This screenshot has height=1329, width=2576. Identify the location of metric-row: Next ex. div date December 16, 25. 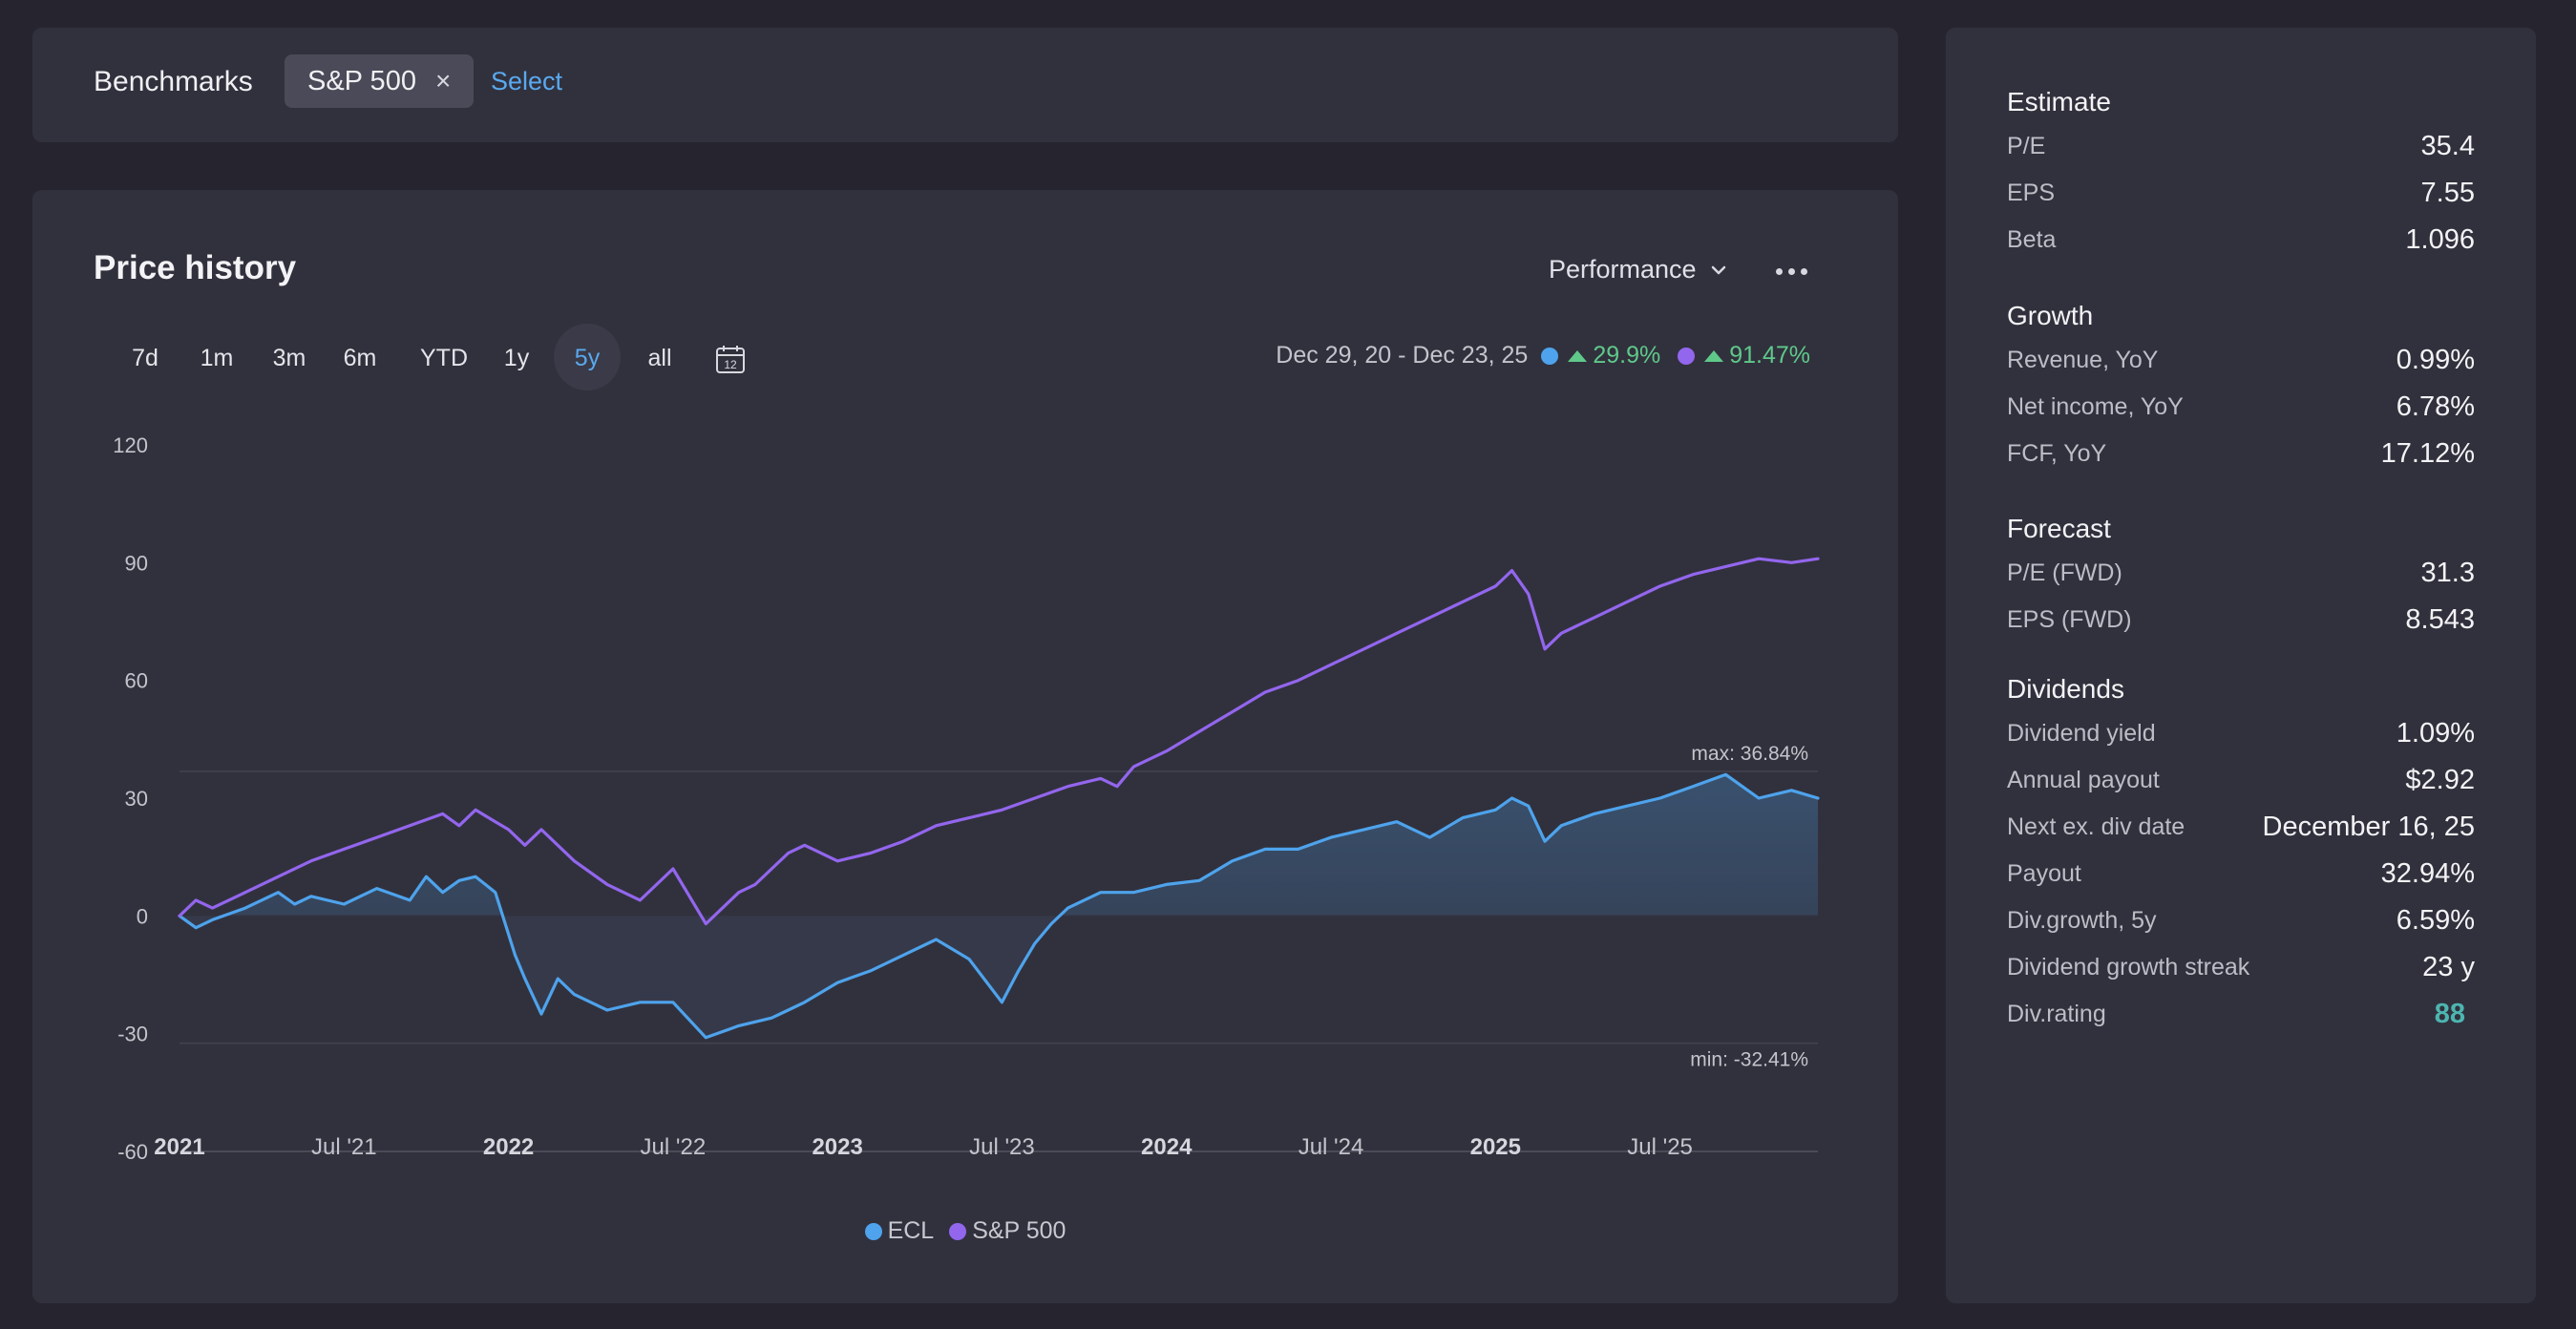
(2241, 827).